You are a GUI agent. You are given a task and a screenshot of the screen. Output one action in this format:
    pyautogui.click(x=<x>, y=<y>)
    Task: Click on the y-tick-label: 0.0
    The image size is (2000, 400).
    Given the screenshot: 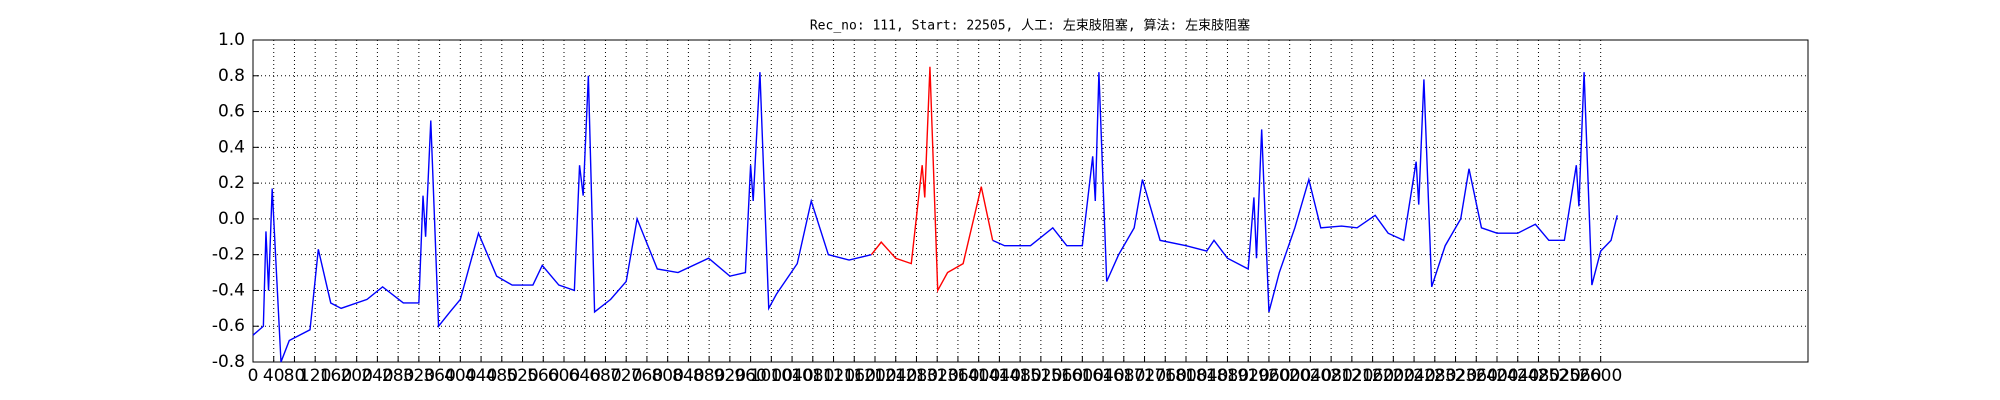 What is the action you would take?
    pyautogui.click(x=231, y=219)
    